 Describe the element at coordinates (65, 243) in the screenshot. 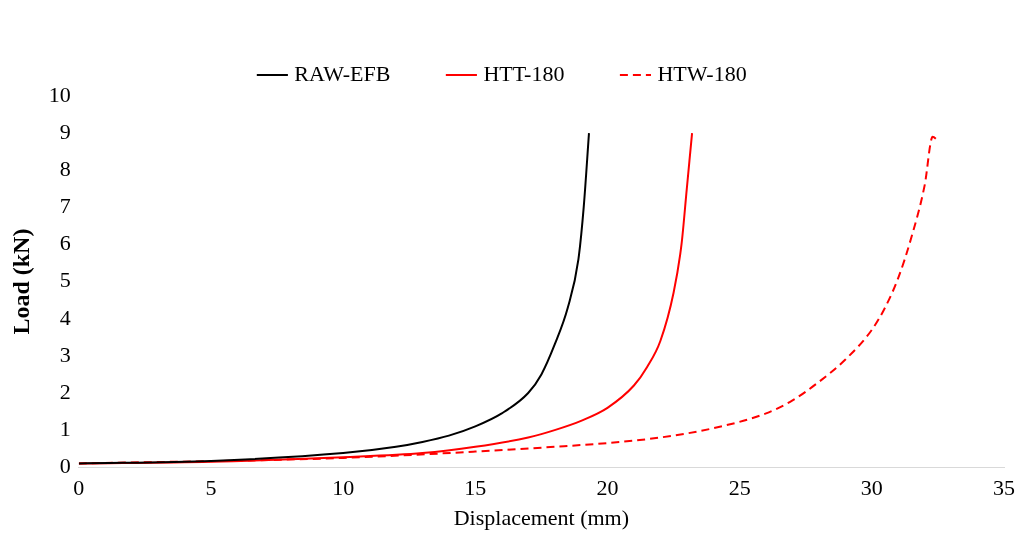

I see `y-tick-label: 6` at that location.